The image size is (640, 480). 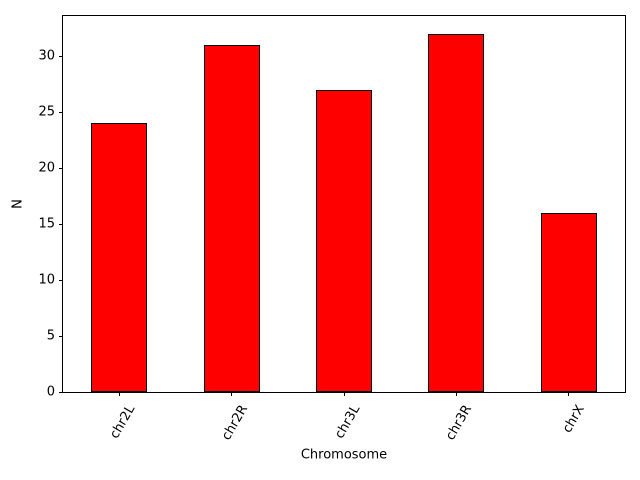 What do you see at coordinates (46, 280) in the screenshot?
I see `y-tick-label-10: 10` at bounding box center [46, 280].